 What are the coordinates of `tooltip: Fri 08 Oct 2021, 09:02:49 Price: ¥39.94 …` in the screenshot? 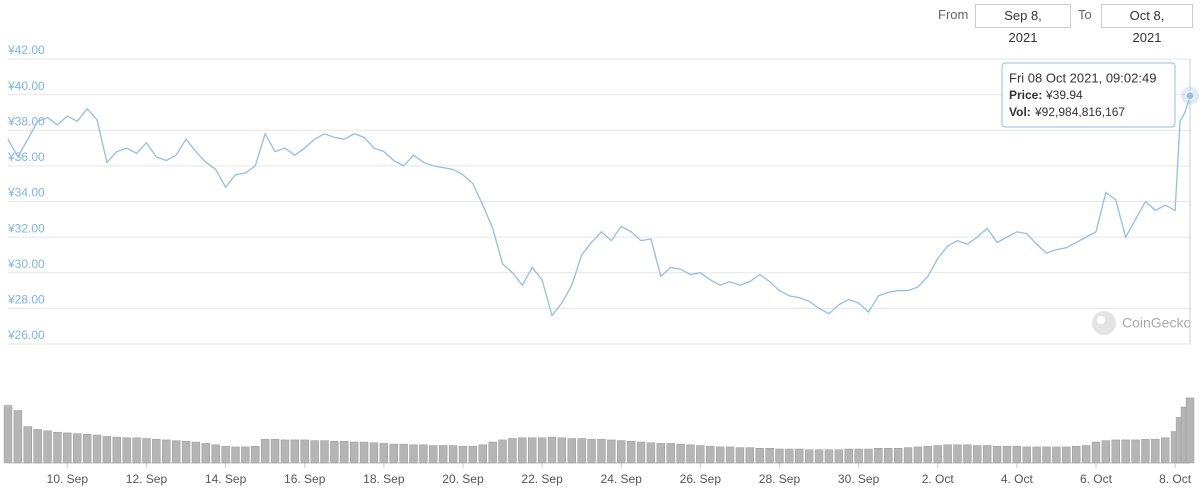 It's located at (1088, 95).